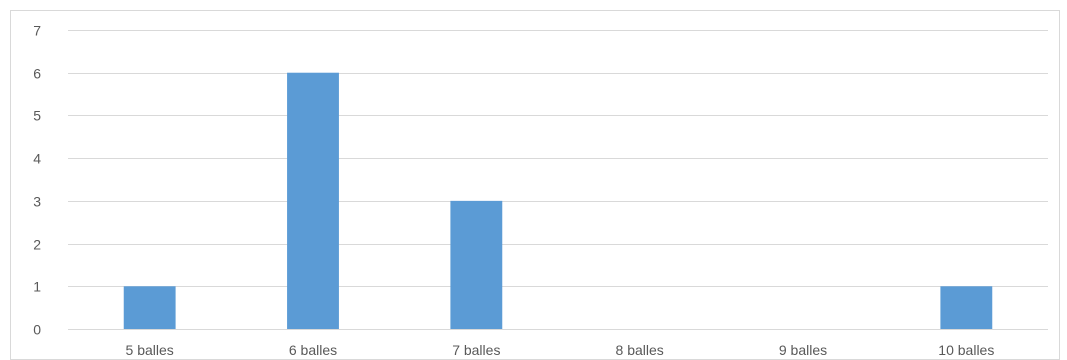 Image resolution: width=1067 pixels, height=360 pixels. Describe the element at coordinates (476, 264) in the screenshot. I see `bar-7-balles` at that location.